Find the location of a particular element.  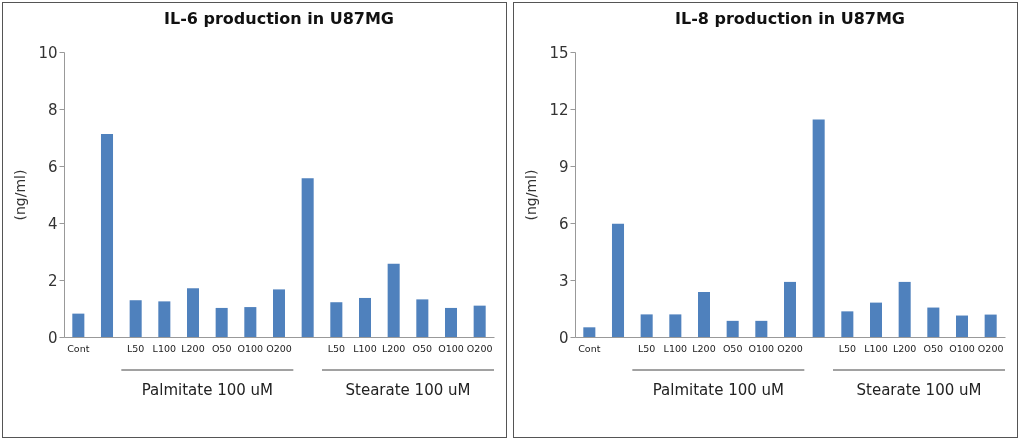

y-tick-label: 9 is located at coordinates (563, 166).